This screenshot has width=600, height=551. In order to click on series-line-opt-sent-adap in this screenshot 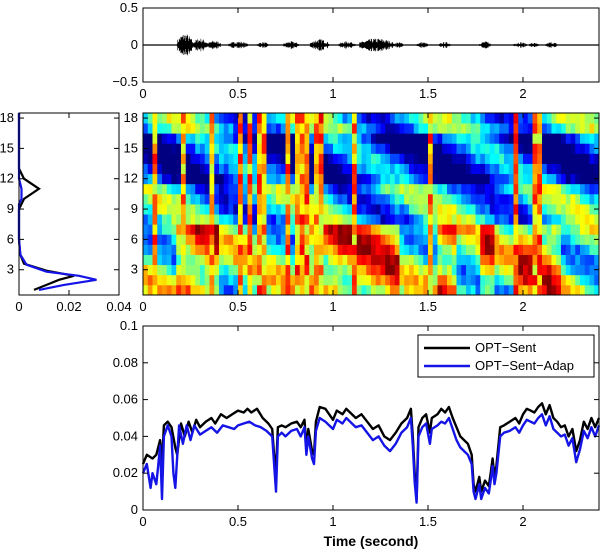, I will do `click(370, 458)`.